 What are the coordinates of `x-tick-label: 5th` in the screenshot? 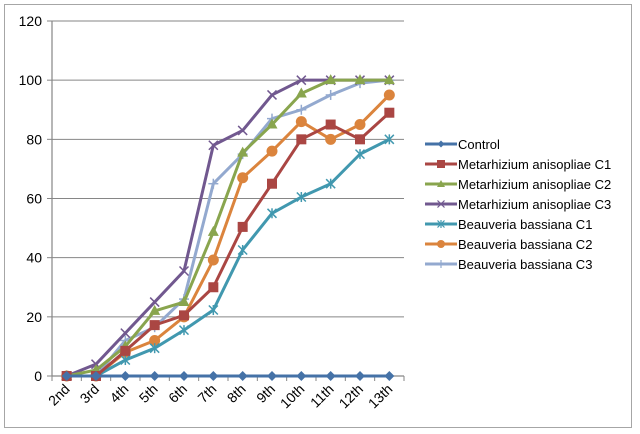 It's located at (148, 393).